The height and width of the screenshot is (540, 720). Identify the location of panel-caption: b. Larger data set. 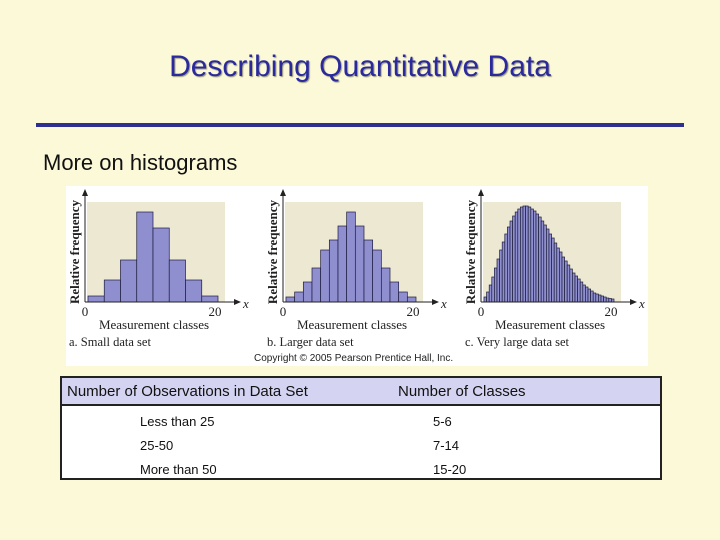
(310, 342).